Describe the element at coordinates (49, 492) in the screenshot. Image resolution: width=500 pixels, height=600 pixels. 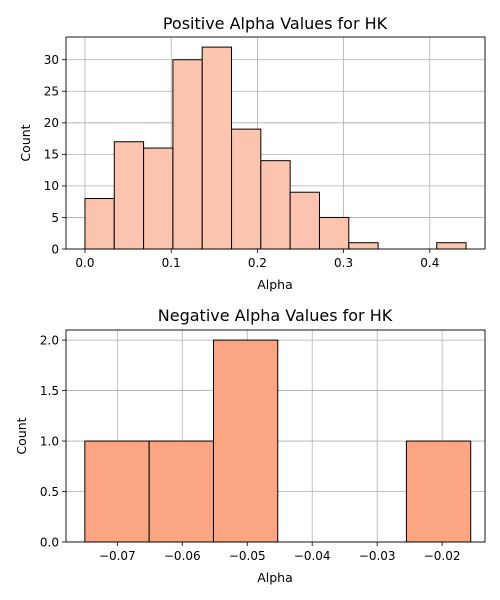
I see `y-tick-label: 0.5` at that location.